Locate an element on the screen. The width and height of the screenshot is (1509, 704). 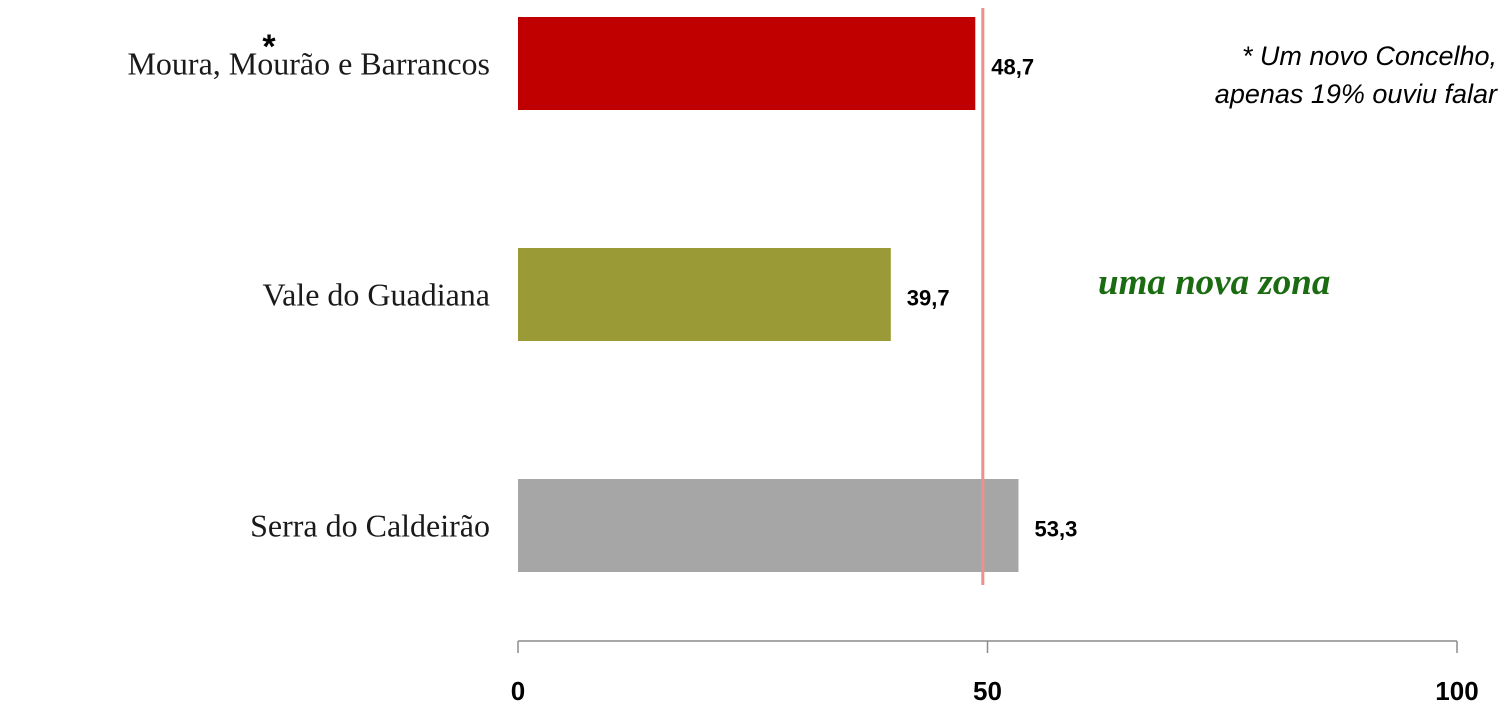
value-label-2: 39,7 is located at coordinates (928, 298).